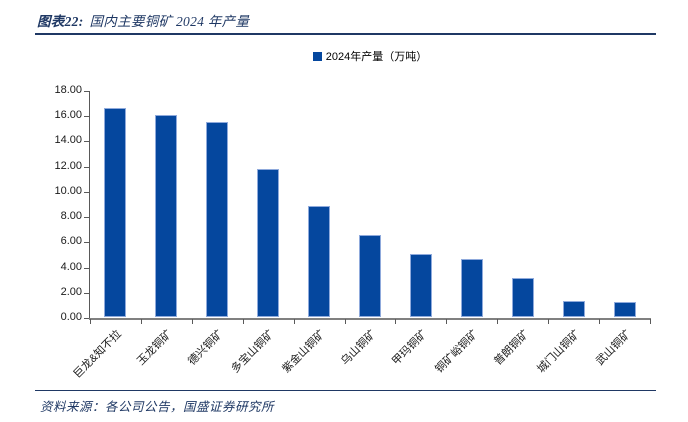 The image size is (688, 422). Describe the element at coordinates (71, 291) in the screenshot. I see `y-axis-tick-label: 2.00` at that location.